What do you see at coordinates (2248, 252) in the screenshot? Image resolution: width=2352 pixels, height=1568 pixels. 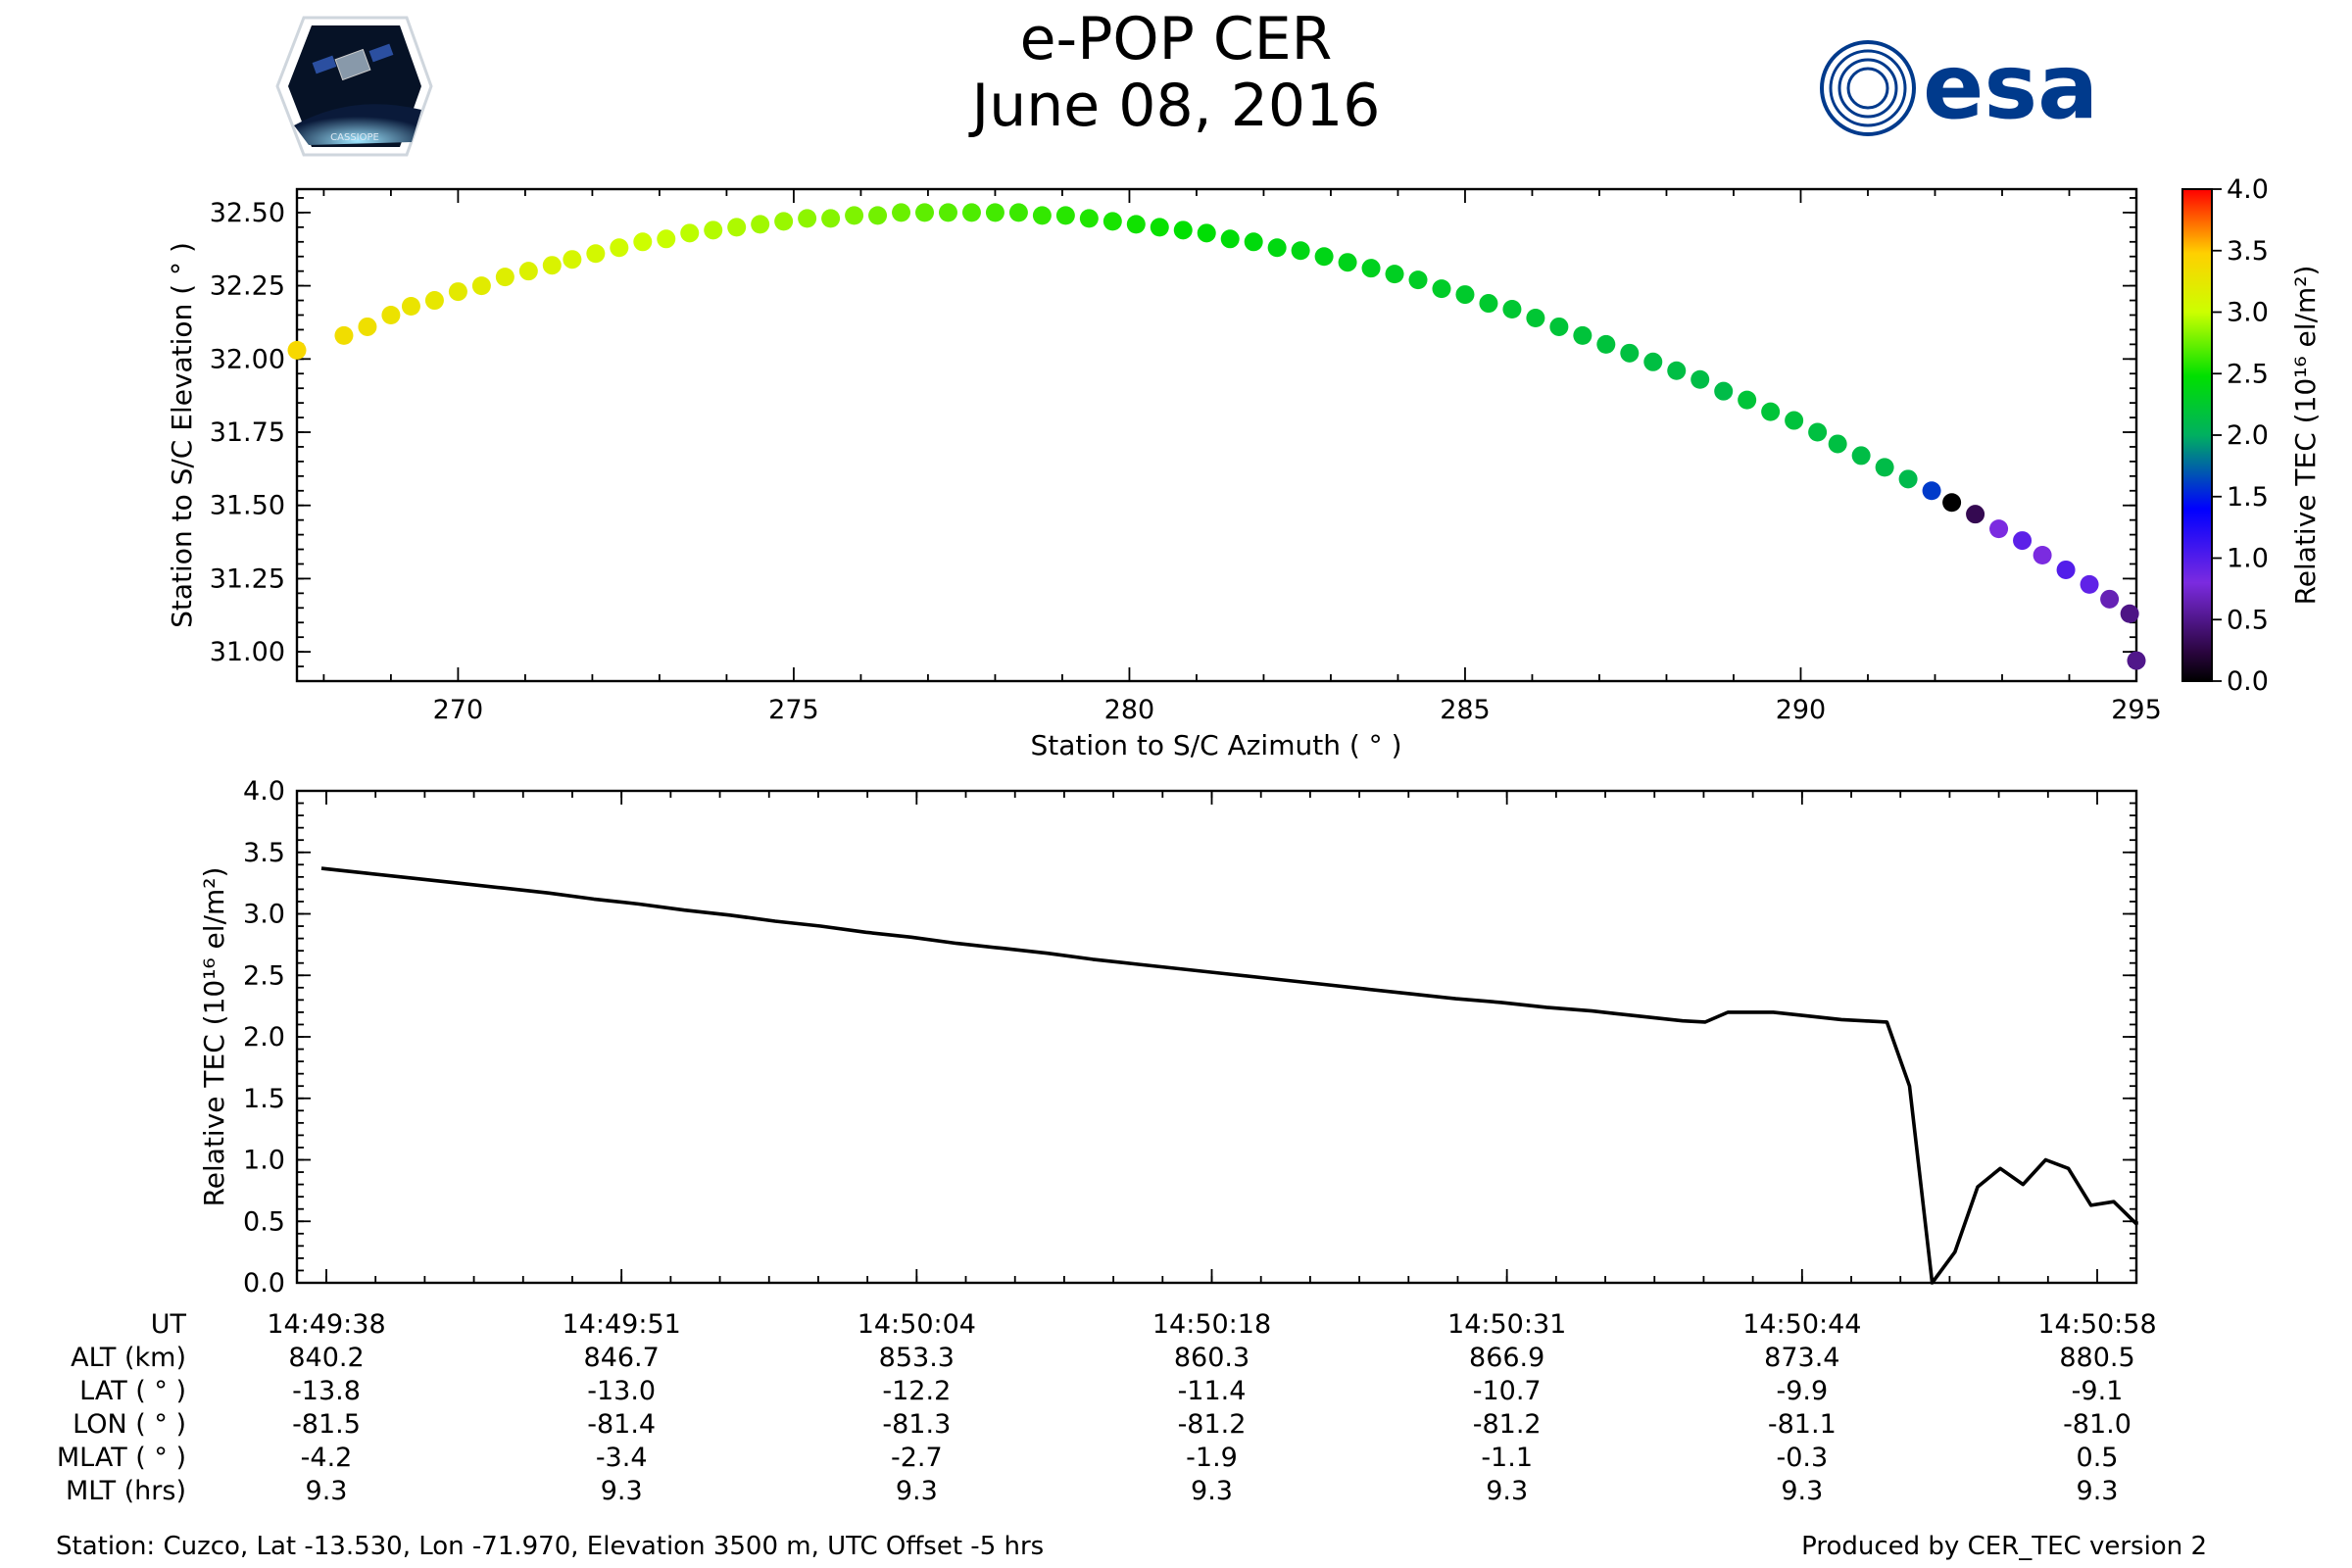 I see `colorbar-tick-label: 3.5` at bounding box center [2248, 252].